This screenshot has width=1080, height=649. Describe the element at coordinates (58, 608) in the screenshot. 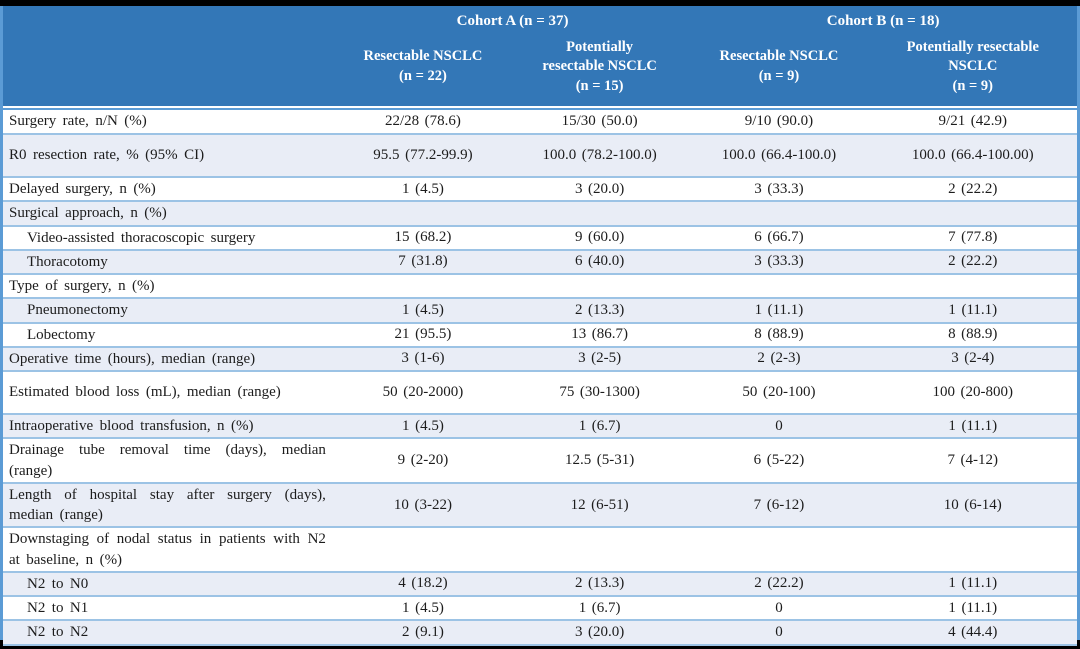

I see `row-label: N2 to N1` at that location.